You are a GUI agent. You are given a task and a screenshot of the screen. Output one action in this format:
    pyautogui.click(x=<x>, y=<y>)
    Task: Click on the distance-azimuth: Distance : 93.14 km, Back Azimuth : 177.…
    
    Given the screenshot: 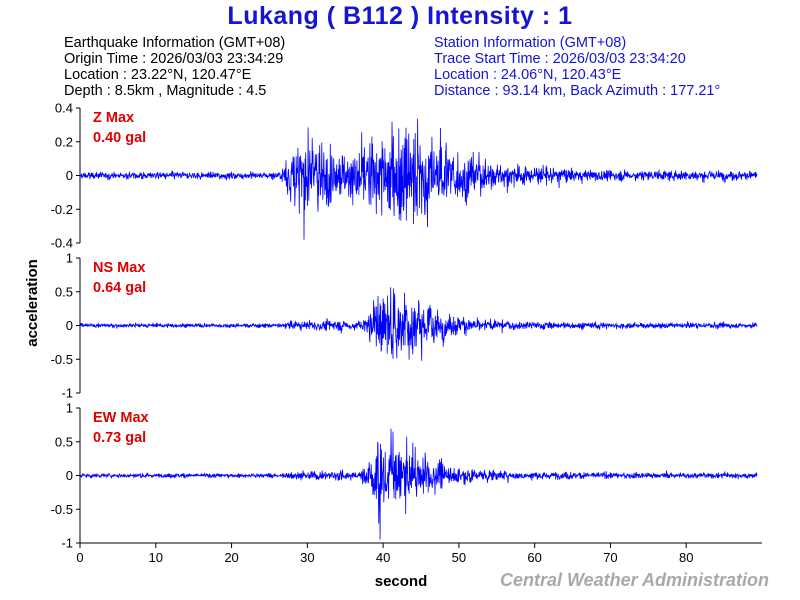 What is the action you would take?
    pyautogui.click(x=577, y=91)
    